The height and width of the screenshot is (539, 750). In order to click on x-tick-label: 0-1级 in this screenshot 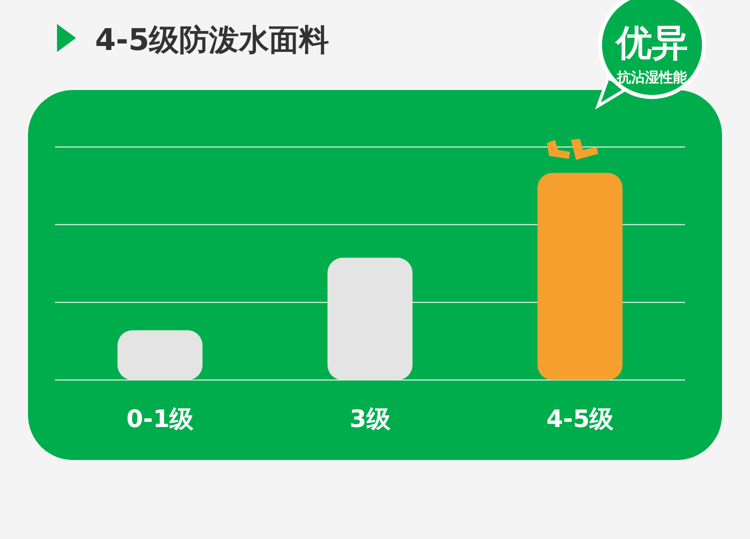, I will do `click(160, 419)`.